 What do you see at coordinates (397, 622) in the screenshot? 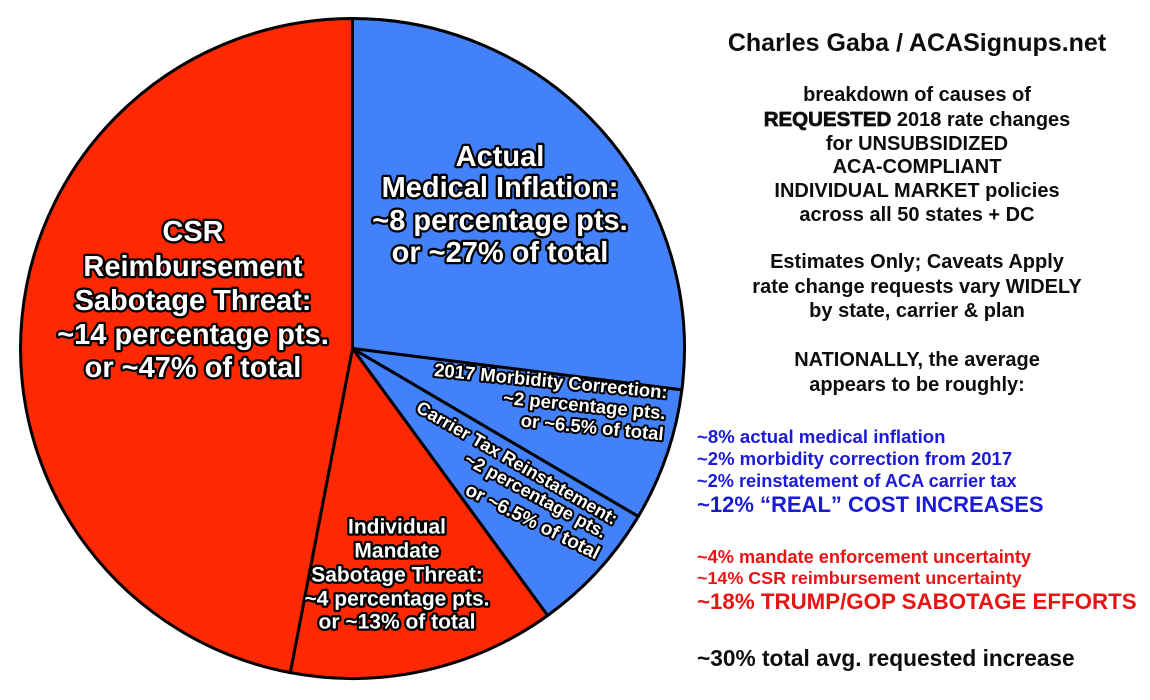
I see `svg-text: or ~13% of total` at bounding box center [397, 622].